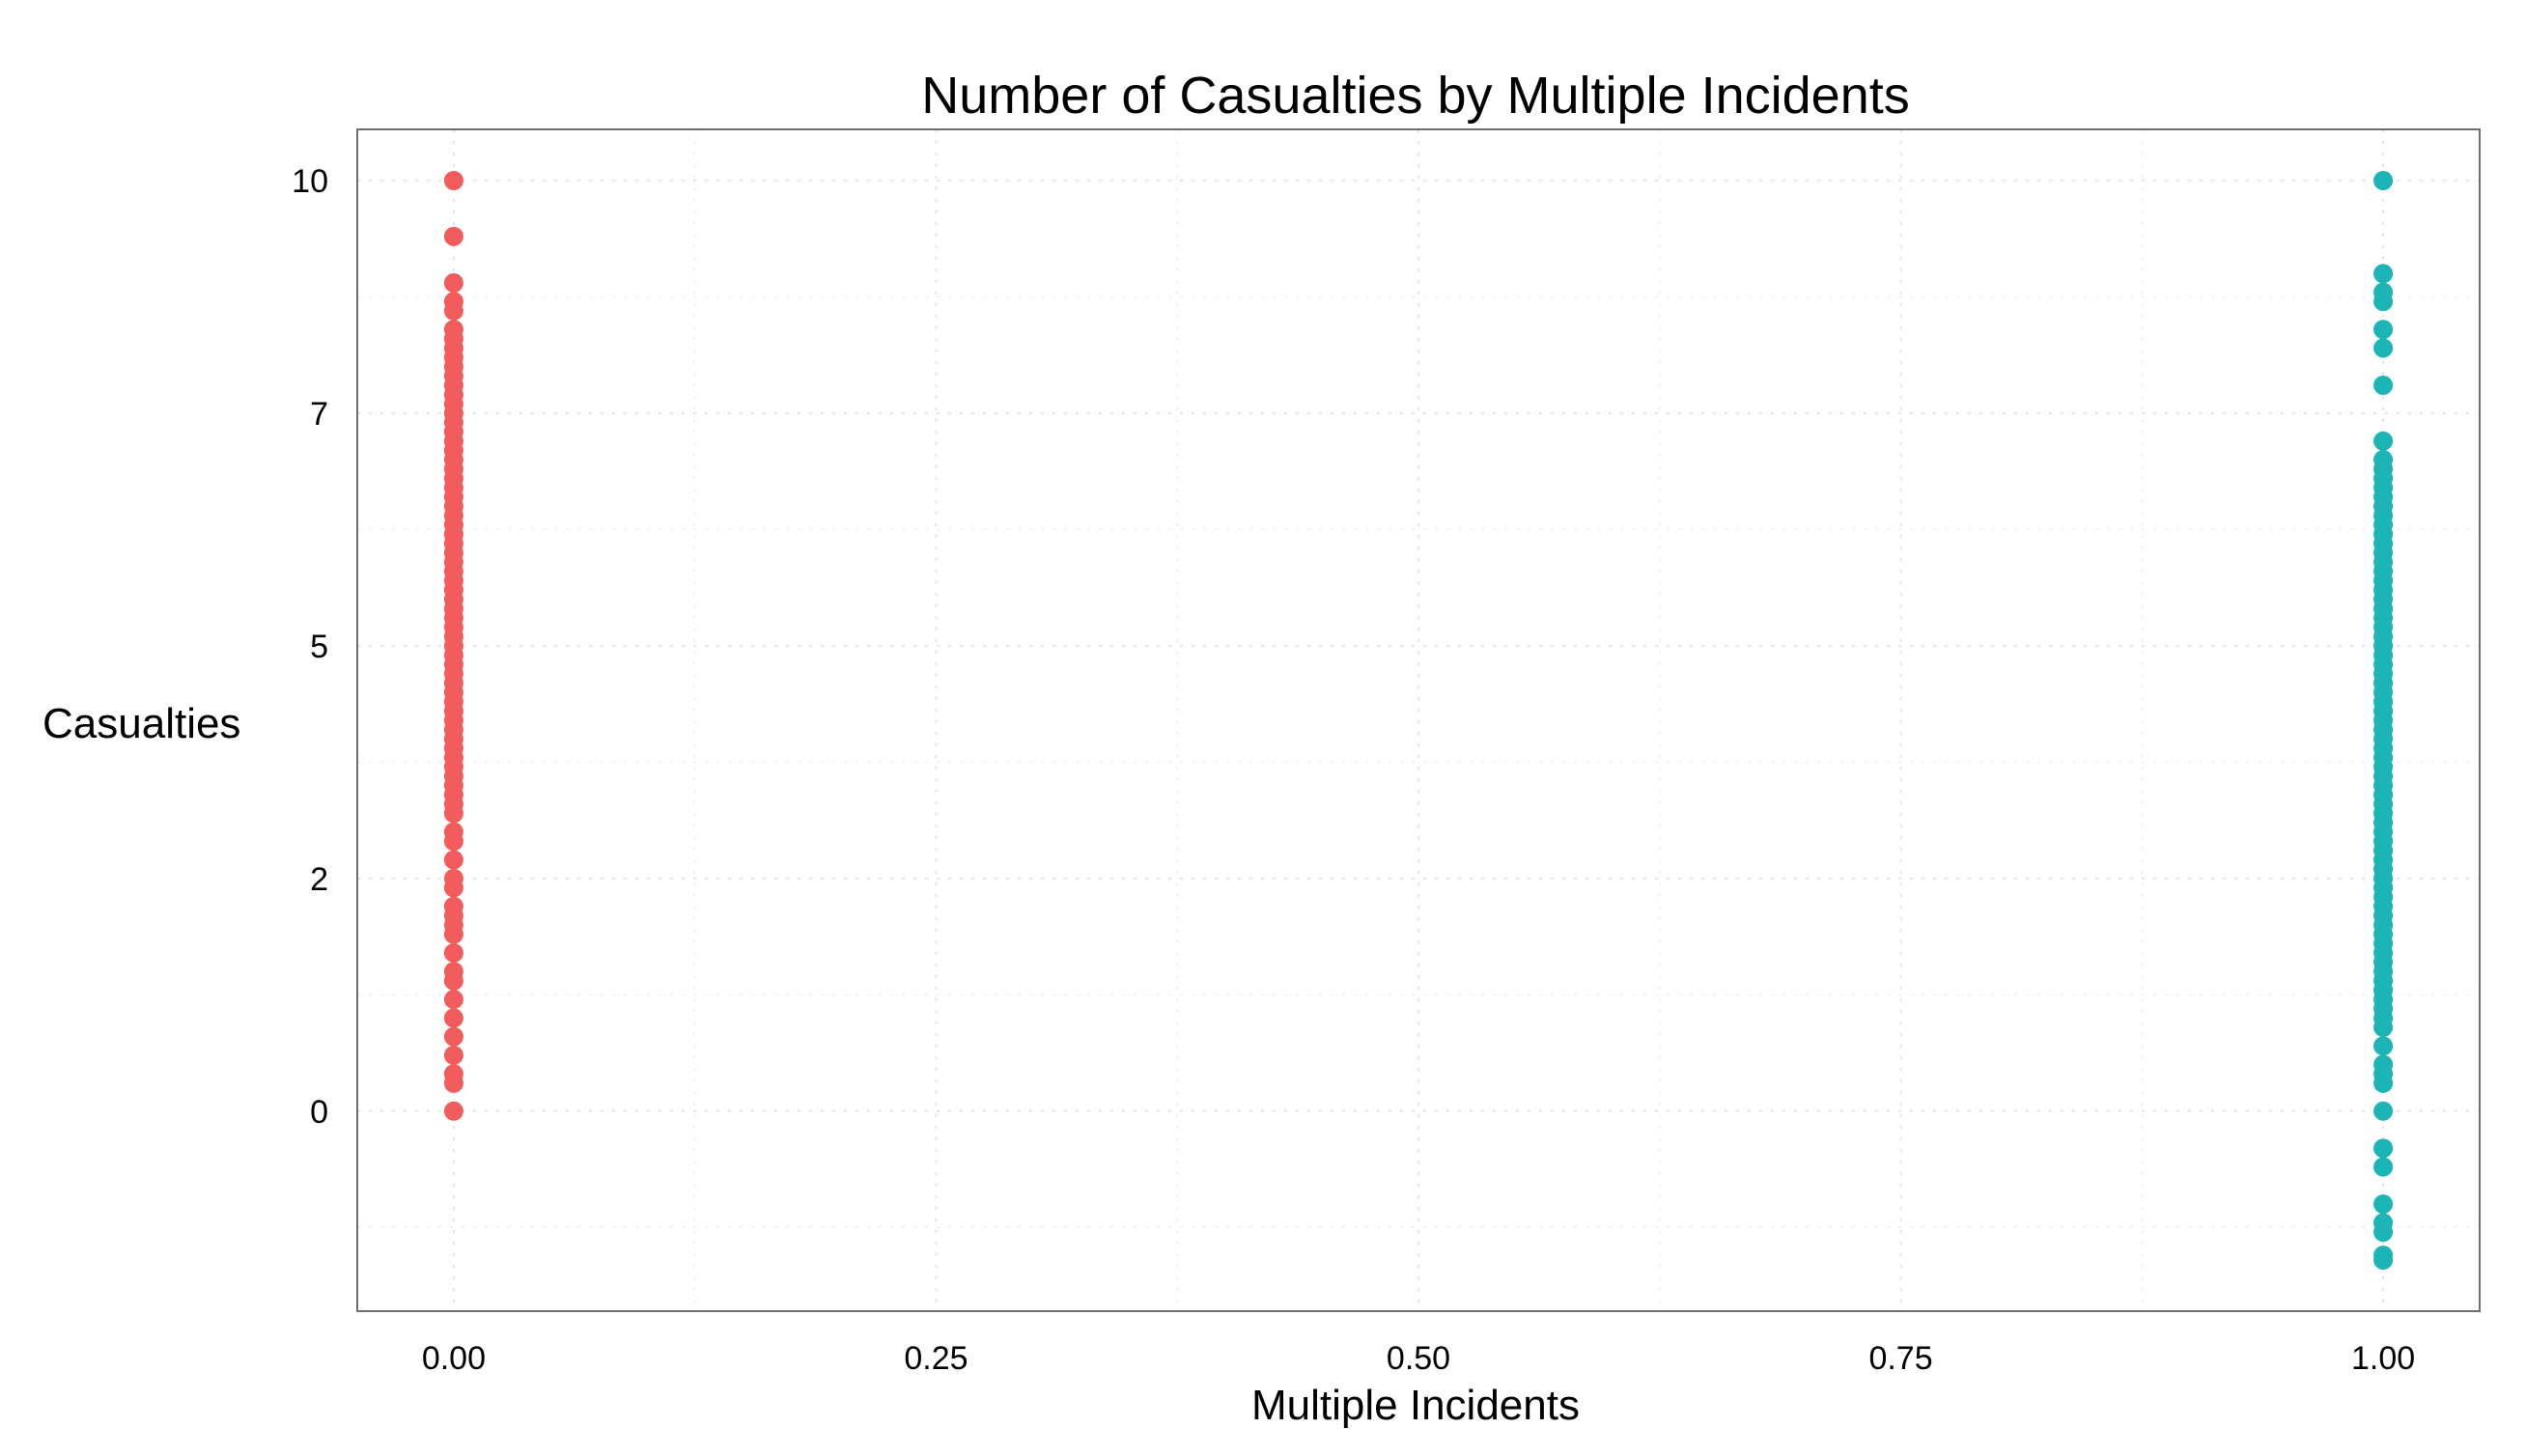 This screenshot has height=1456, width=2526. Describe the element at coordinates (1900, 1359) in the screenshot. I see `x-tick-label: 0.75` at that location.